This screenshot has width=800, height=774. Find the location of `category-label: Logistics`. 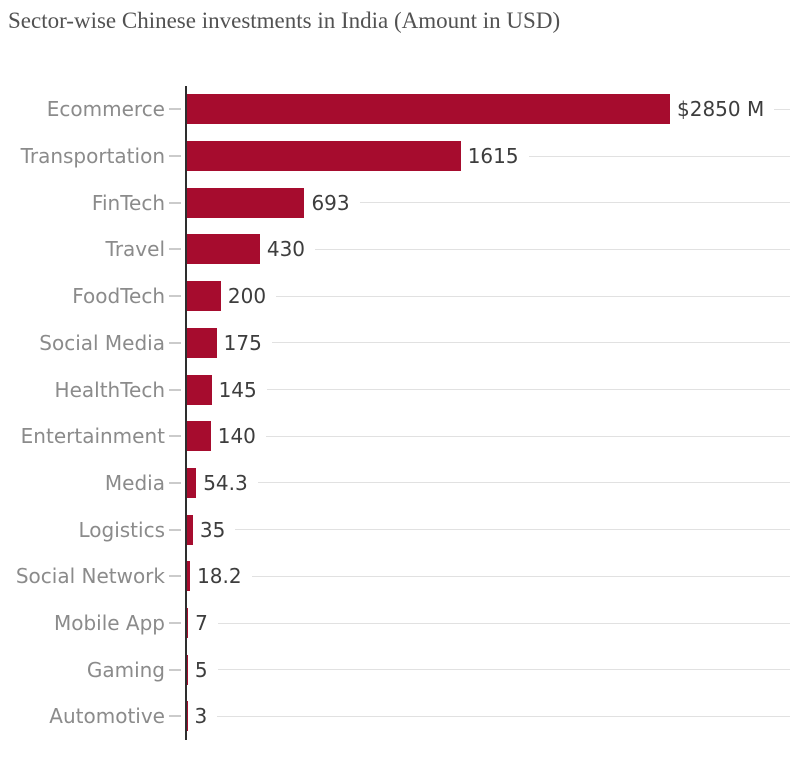

category-label: Logistics is located at coordinates (121, 529).